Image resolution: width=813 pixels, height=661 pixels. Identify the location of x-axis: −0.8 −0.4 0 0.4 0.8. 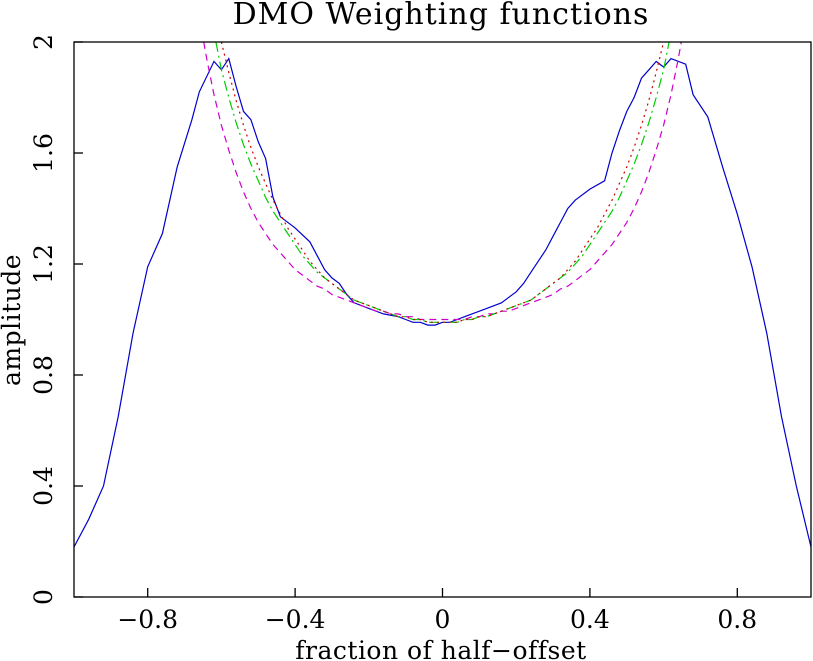
(437, 611).